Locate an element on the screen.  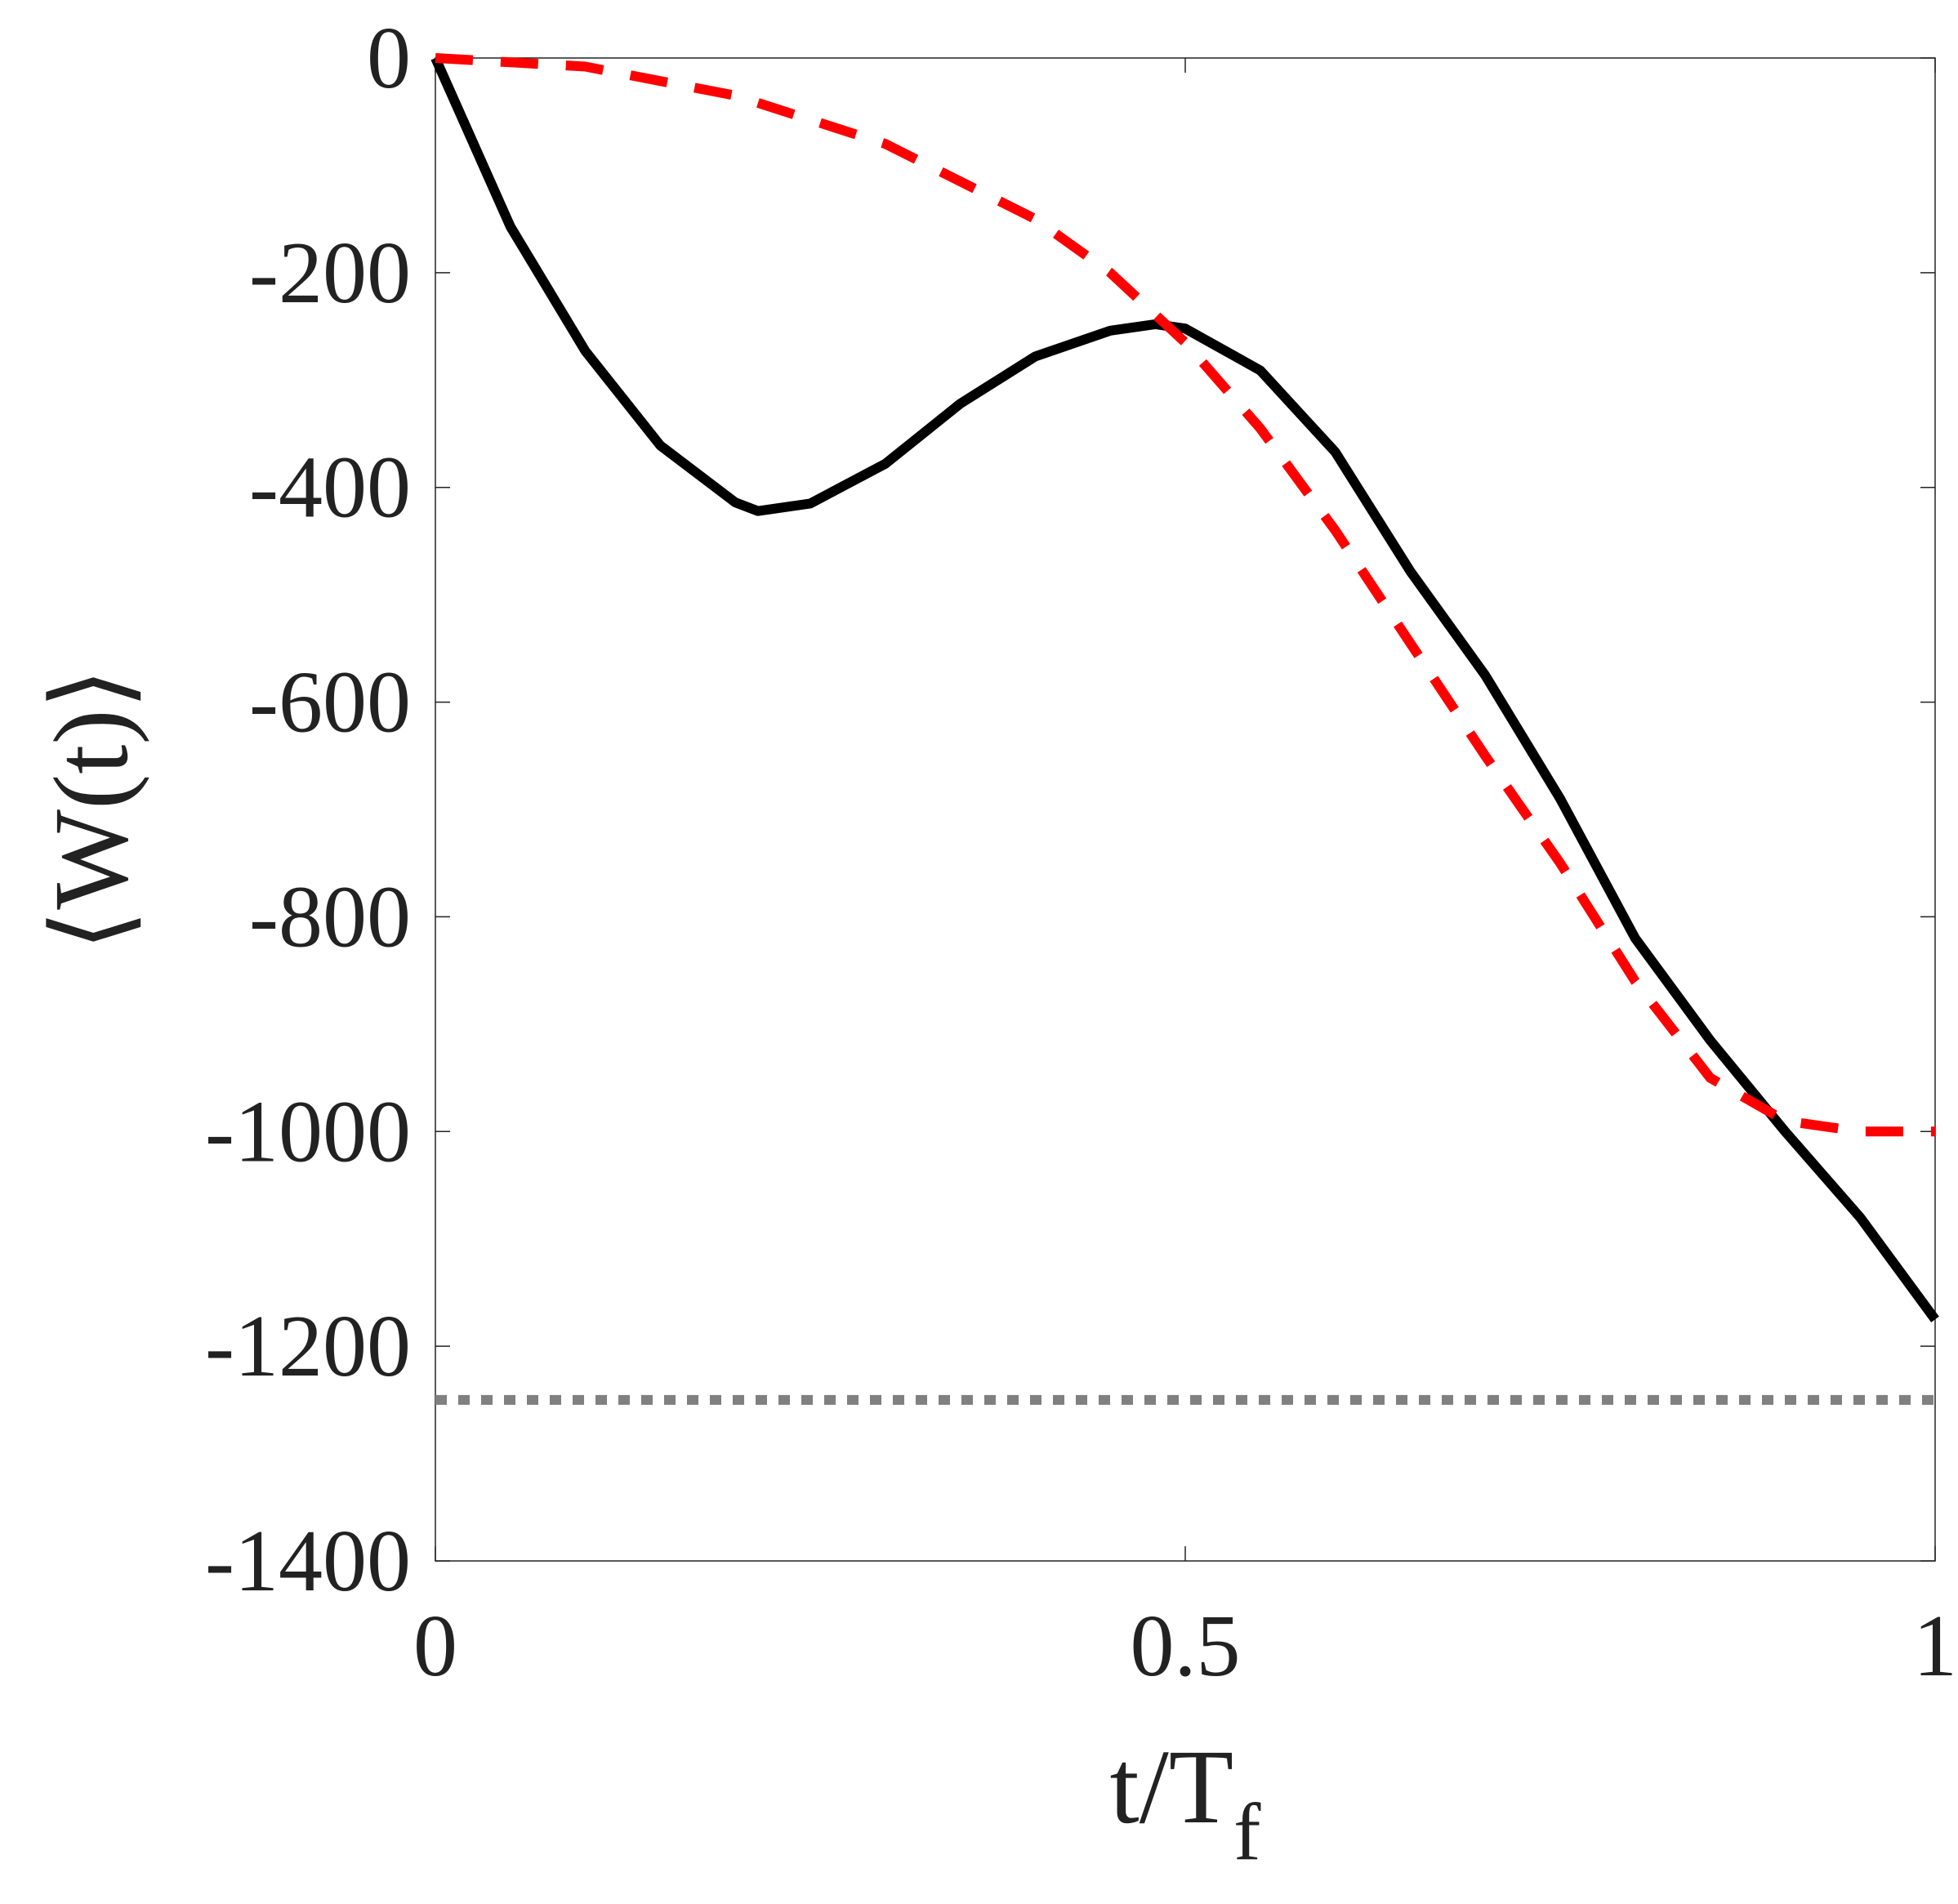
x-axis-label-main: t/T is located at coordinates (1172, 1787).